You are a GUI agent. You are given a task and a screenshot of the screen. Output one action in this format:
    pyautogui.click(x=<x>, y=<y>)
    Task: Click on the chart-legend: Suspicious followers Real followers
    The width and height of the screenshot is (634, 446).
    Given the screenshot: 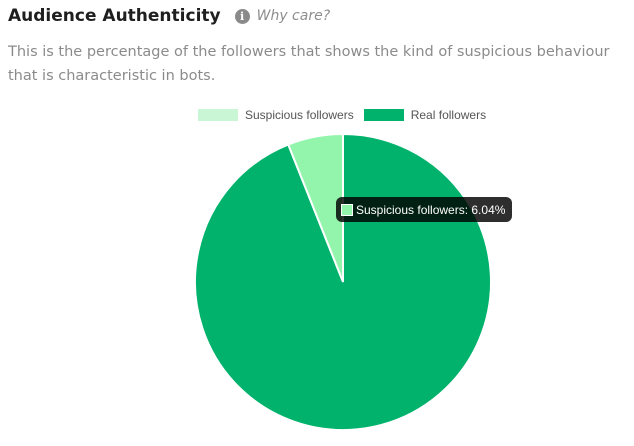 What is the action you would take?
    pyautogui.click(x=347, y=115)
    